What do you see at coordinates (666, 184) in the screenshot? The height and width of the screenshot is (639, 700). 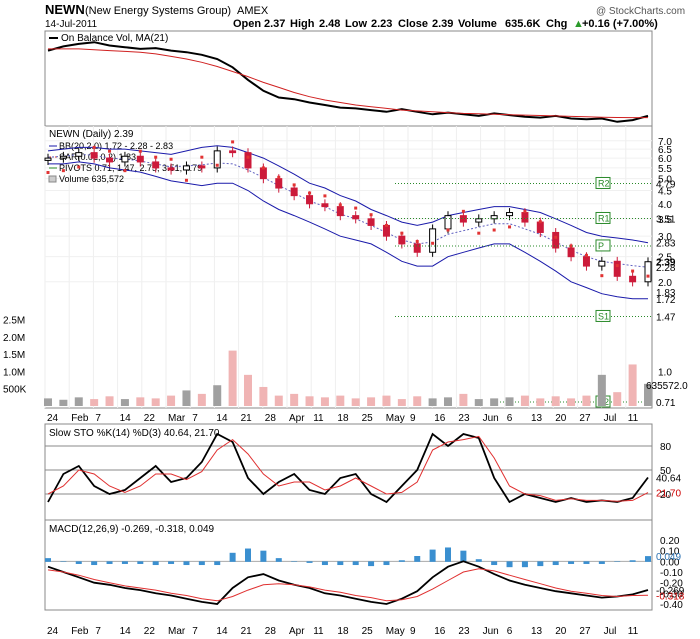 I see `price-right-label: 4.79` at bounding box center [666, 184].